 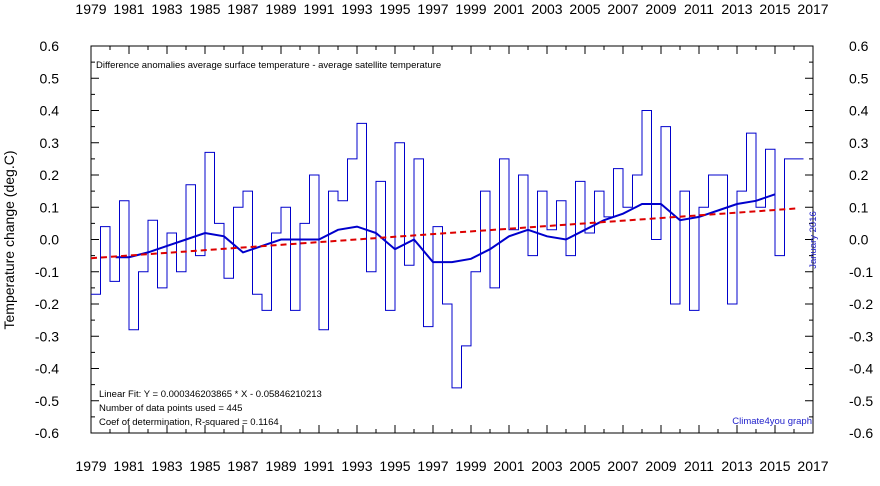 I want to click on linear-trend-line, so click(x=443, y=233).